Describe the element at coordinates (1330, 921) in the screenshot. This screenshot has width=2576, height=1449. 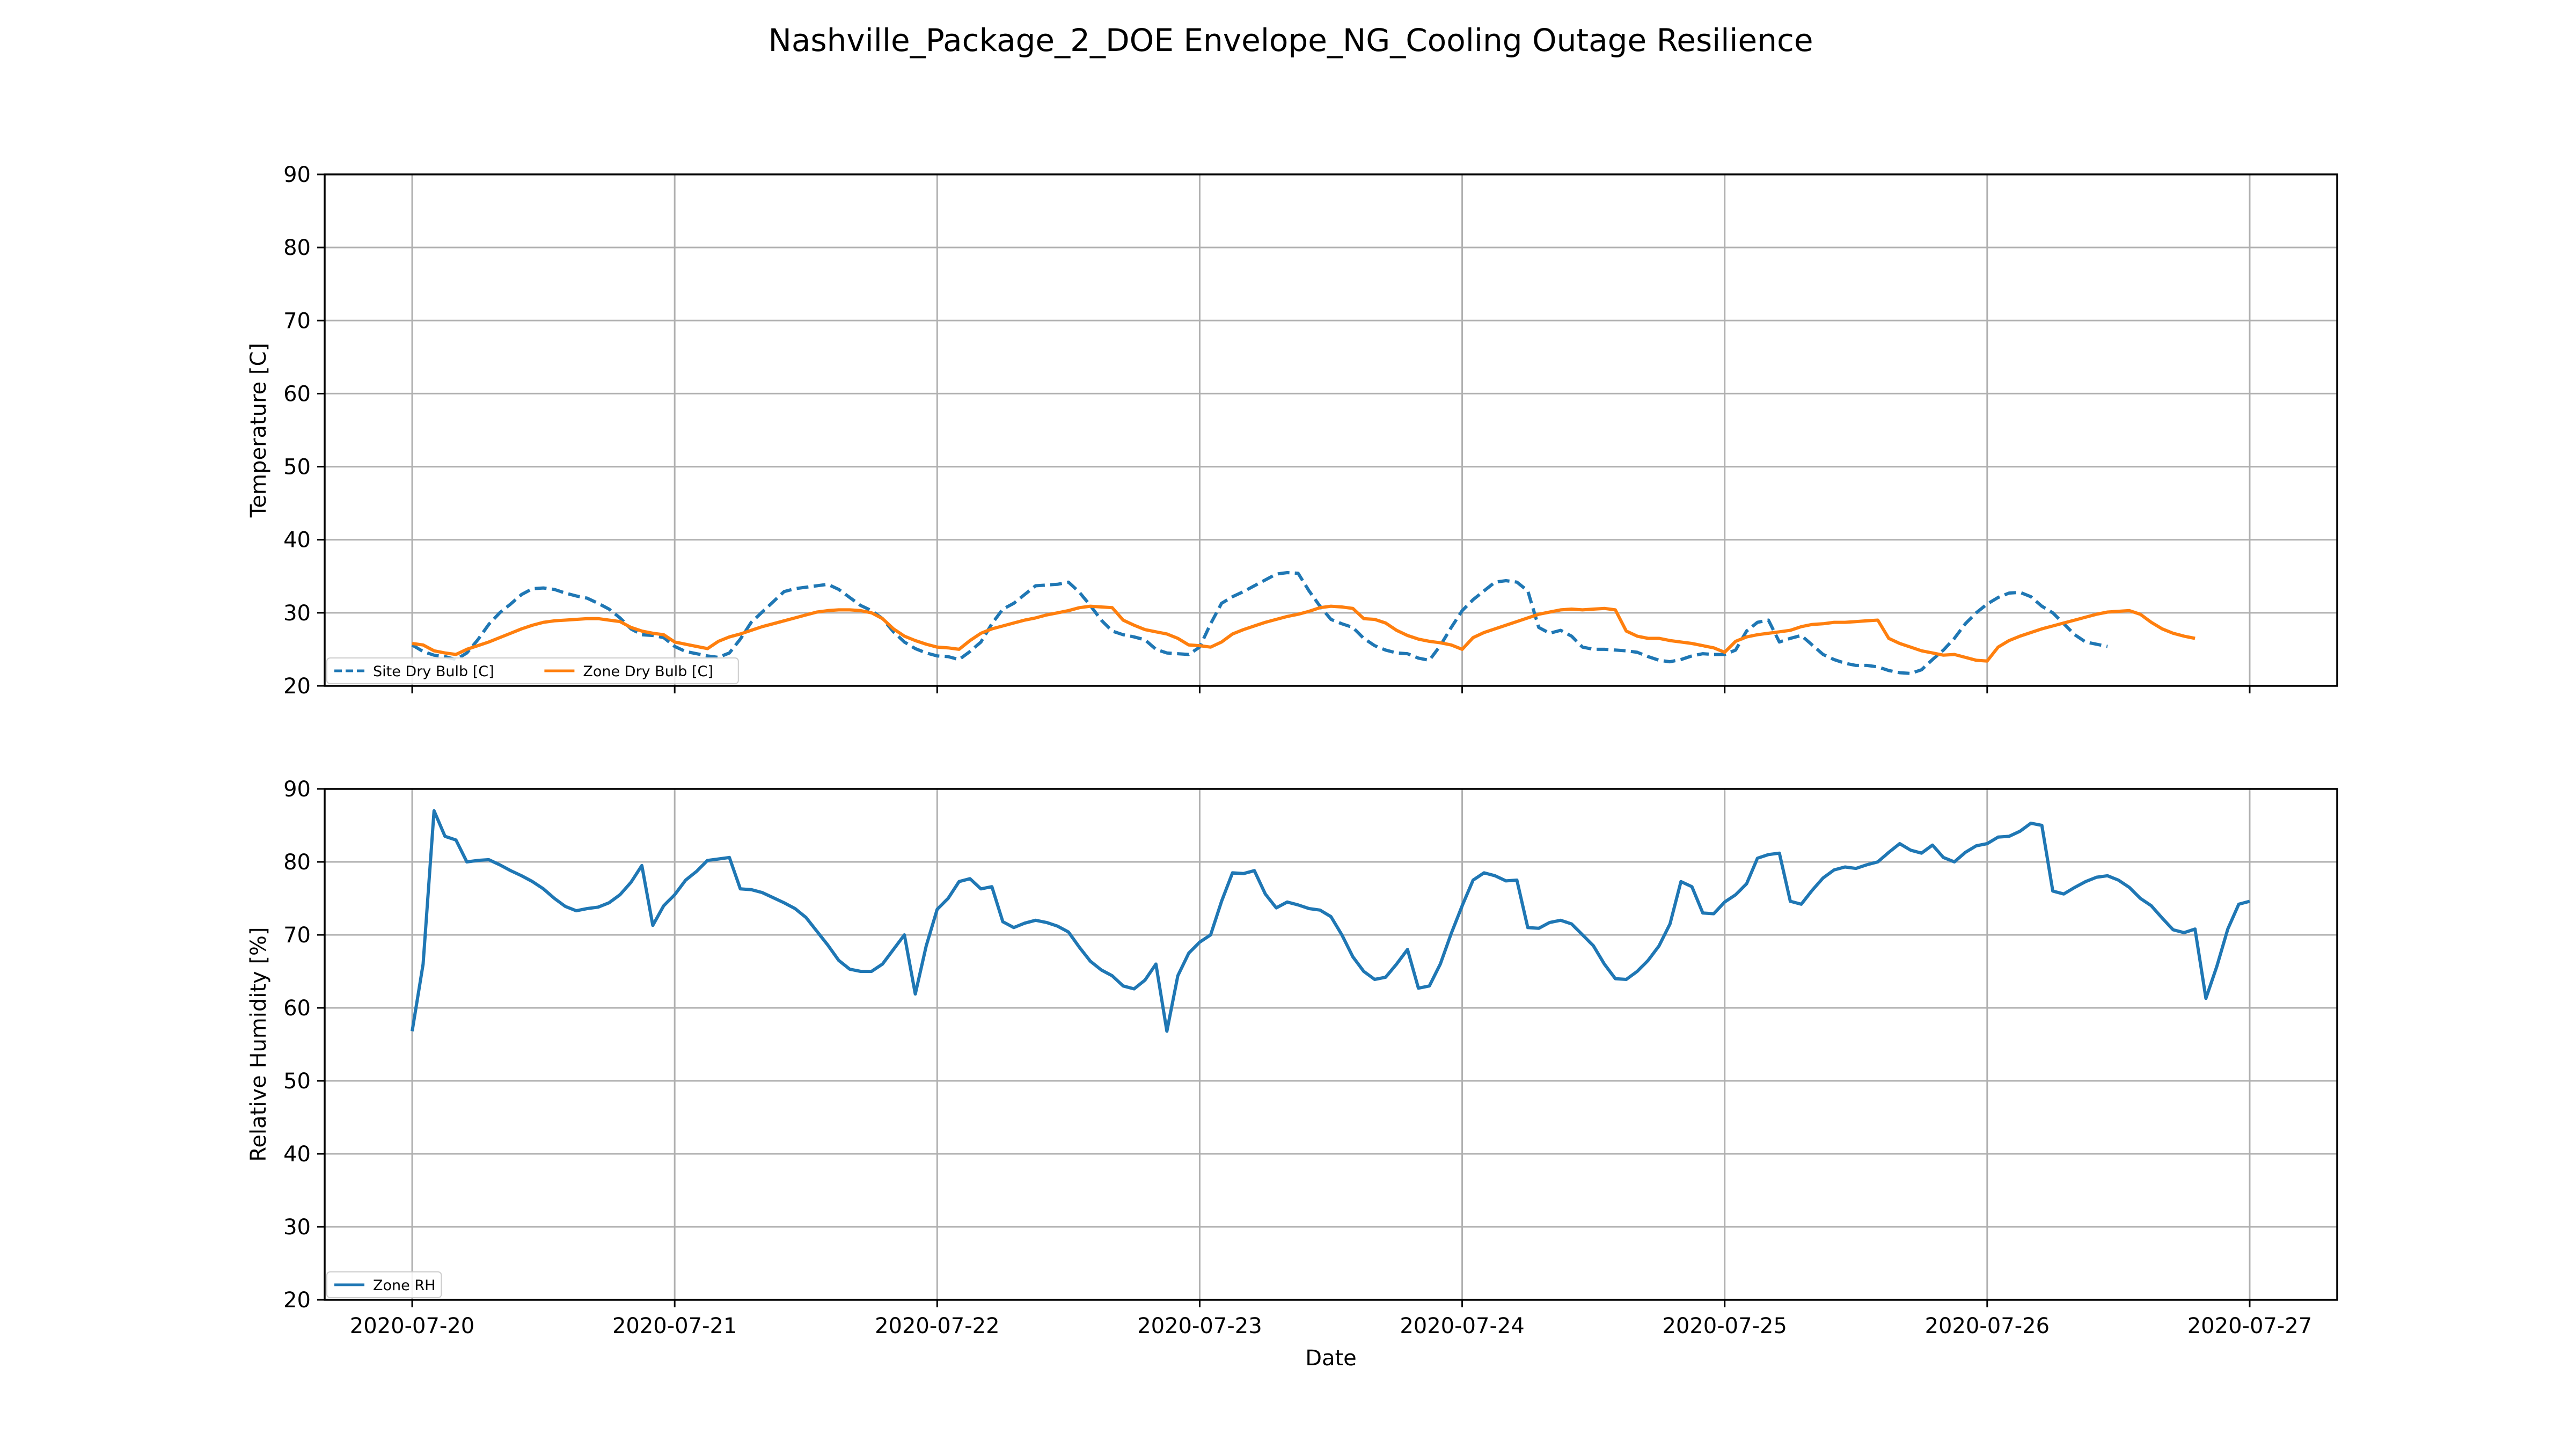
I see `series-line-zone-rh` at that location.